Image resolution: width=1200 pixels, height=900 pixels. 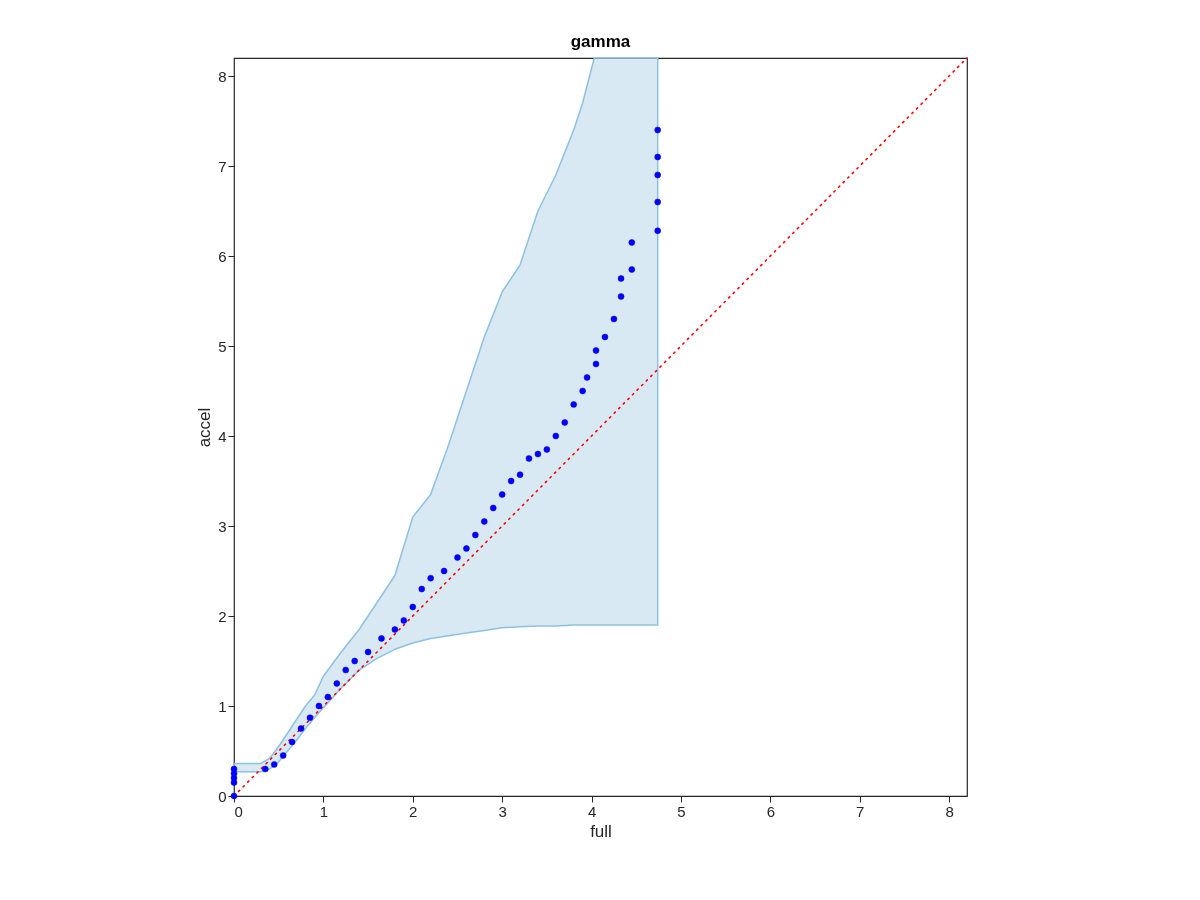 What do you see at coordinates (413, 811) in the screenshot?
I see `x-tick-label: 2` at bounding box center [413, 811].